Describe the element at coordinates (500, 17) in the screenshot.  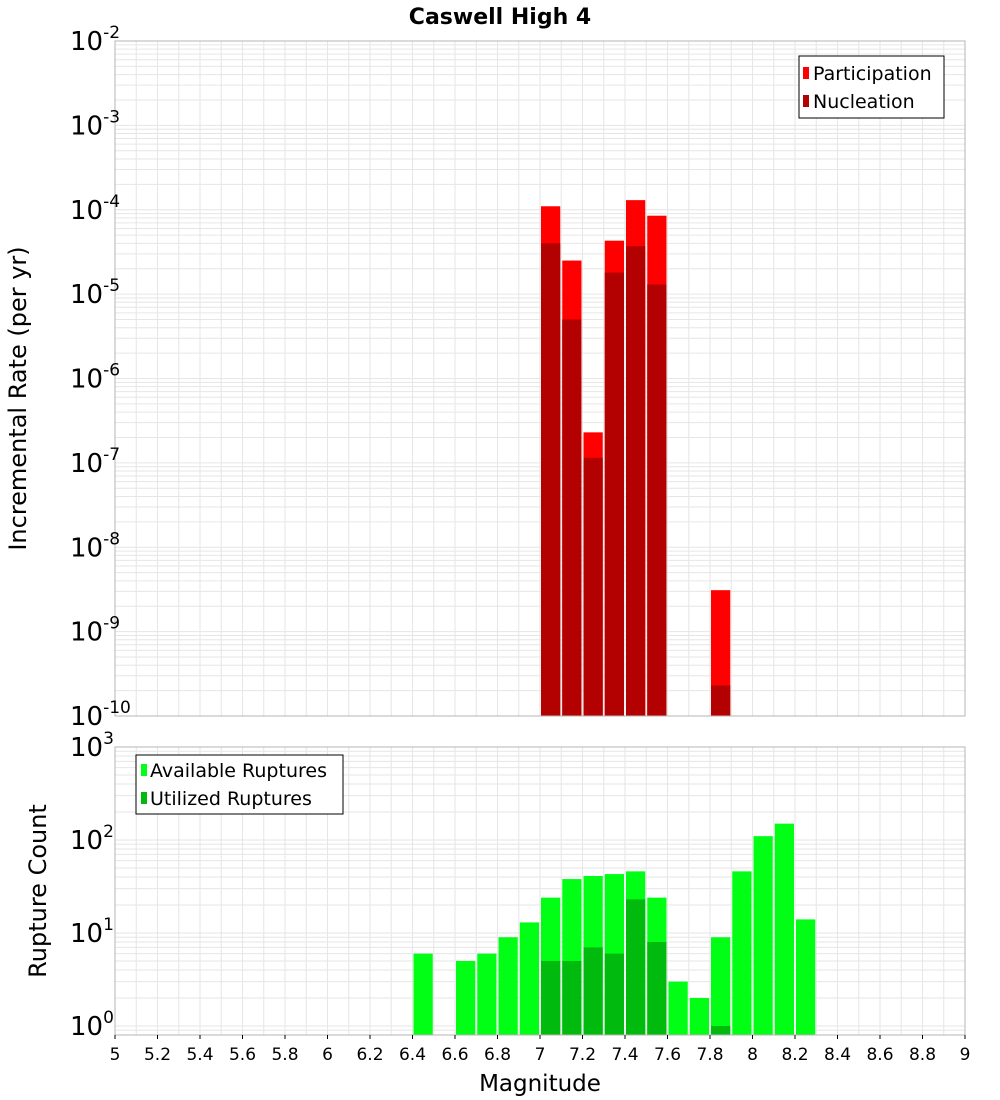
I see `chart-title: Caswell High 4` at that location.